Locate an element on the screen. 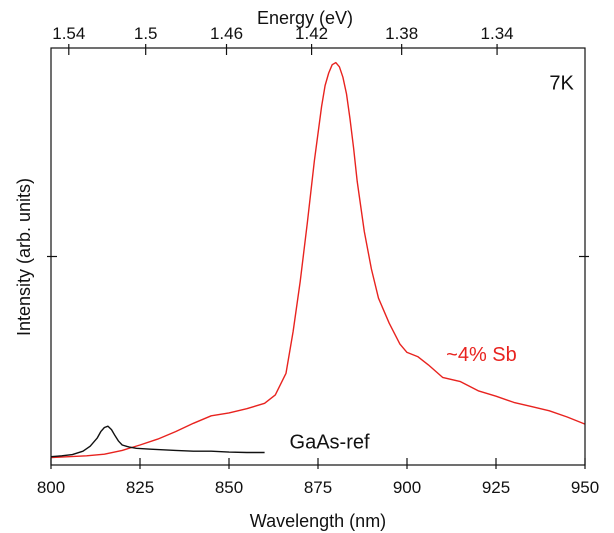  x-tick-label: 850 is located at coordinates (229, 487).